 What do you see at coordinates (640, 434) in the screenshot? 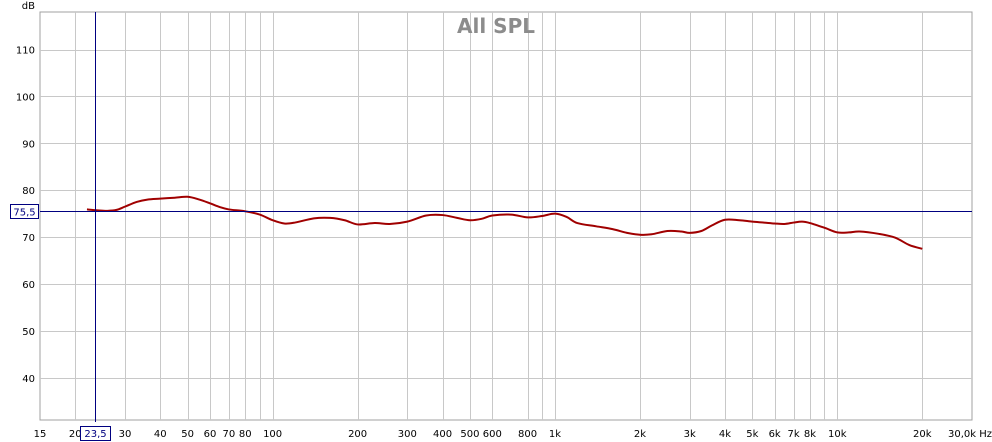
I see `x-tick-label: 2k` at bounding box center [640, 434].